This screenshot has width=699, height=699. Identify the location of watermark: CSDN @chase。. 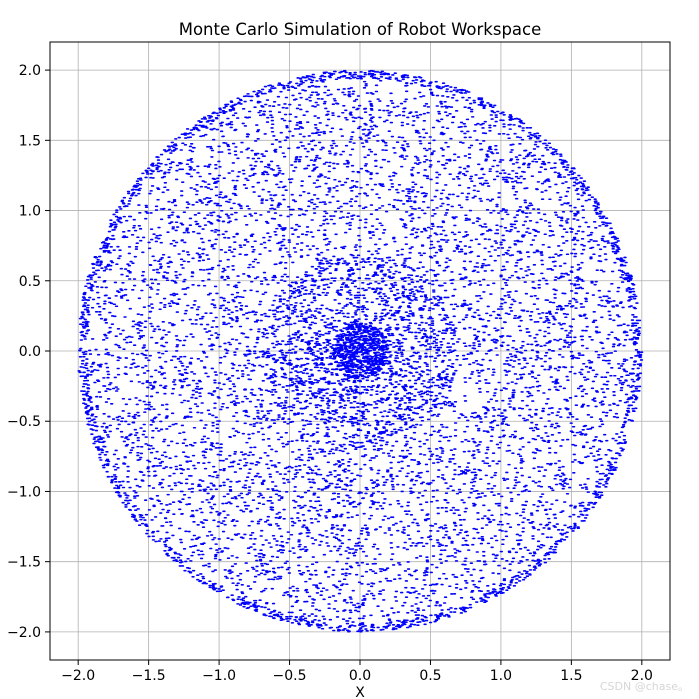
(644, 686).